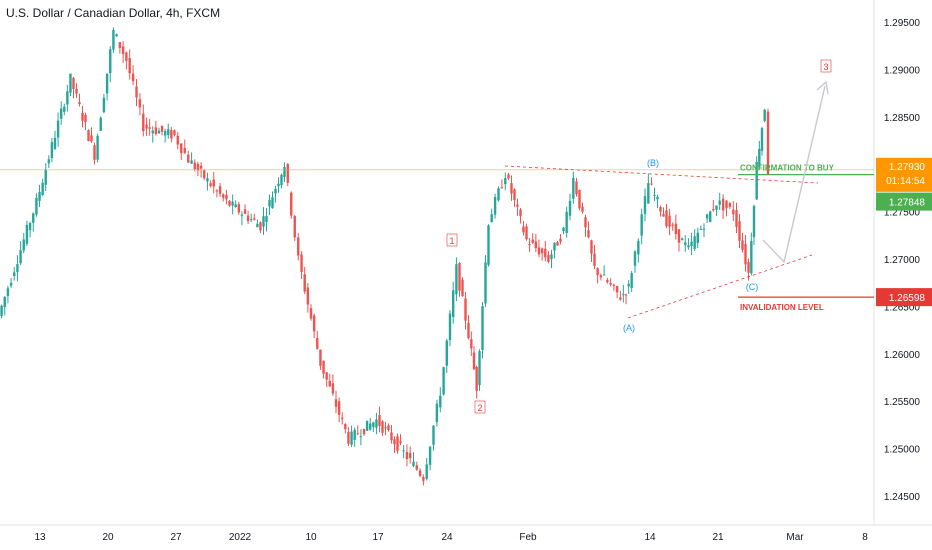 This screenshot has height=550, width=932. Describe the element at coordinates (902, 355) in the screenshot. I see `y-tick-label: 1.26000` at that location.